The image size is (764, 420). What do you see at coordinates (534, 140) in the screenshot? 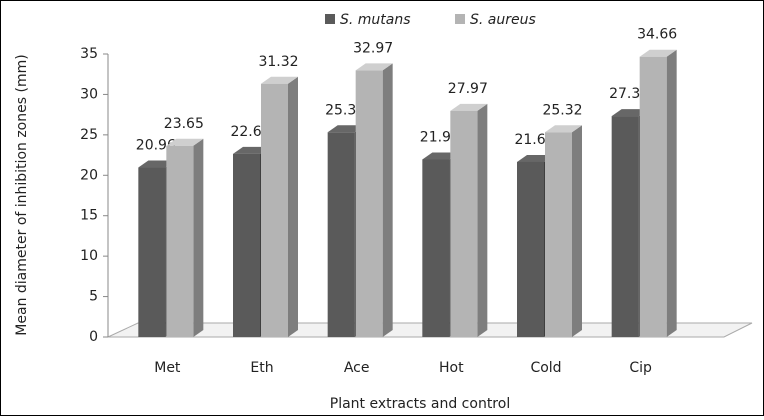
I see `data-label: 21.65` at bounding box center [534, 140].